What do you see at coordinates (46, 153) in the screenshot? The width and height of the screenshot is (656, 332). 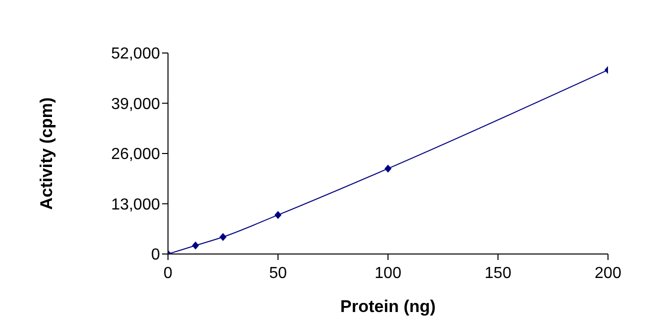 I see `y-axis-title: Activity (cpm)` at bounding box center [46, 153].